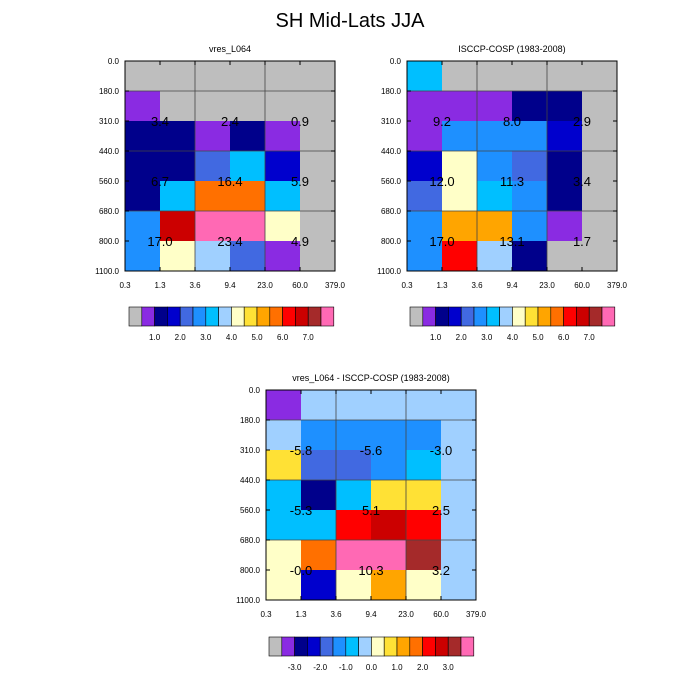 The width and height of the screenshot is (700, 700). What do you see at coordinates (125, 285) in the screenshot?
I see `x-tick-label: 0.3` at bounding box center [125, 285].